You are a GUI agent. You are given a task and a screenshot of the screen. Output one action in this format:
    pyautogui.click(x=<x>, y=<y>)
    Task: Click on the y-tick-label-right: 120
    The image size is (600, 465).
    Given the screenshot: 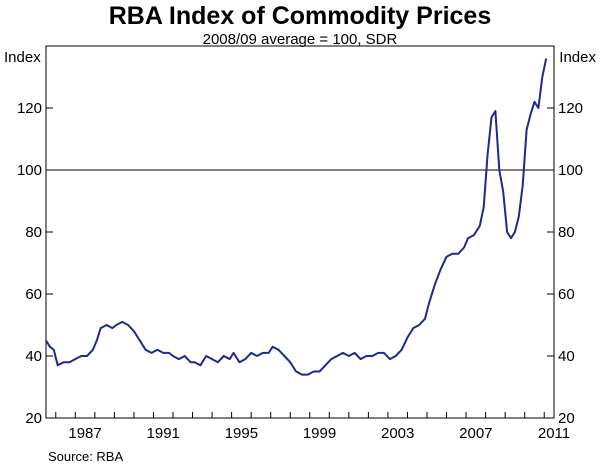 What is the action you would take?
    pyautogui.click(x=570, y=108)
    